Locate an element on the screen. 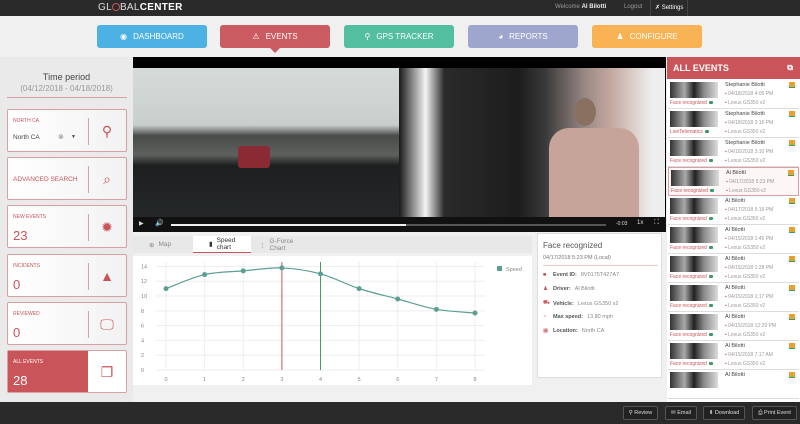 The image size is (800, 424). nav-reports: ◕ REPORTS is located at coordinates (523, 36).